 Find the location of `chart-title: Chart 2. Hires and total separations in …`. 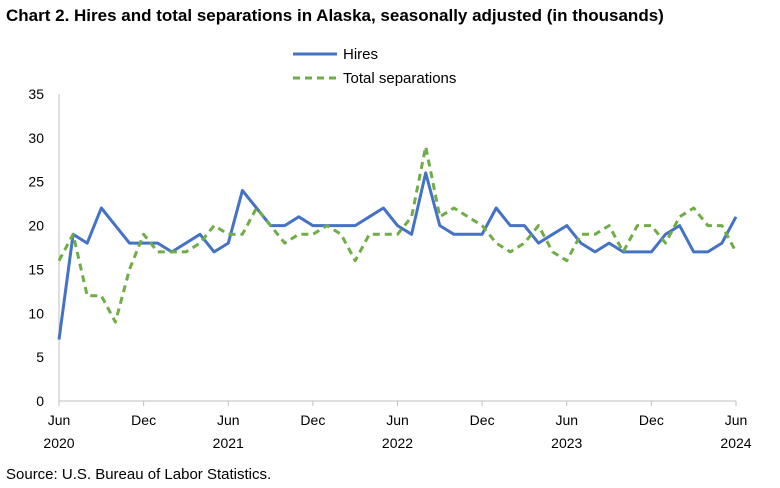

chart-title: Chart 2. Hires and total separations in … is located at coordinates (335, 15).